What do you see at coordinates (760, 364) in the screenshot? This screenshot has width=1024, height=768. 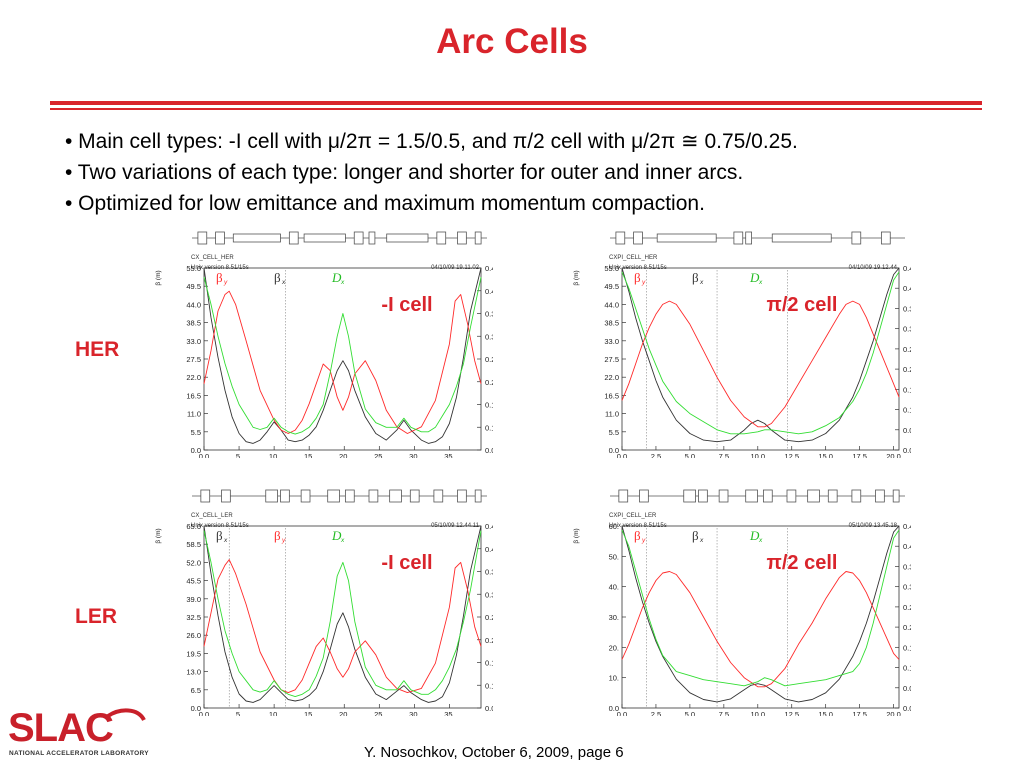 I see `her-pi-half-series-y` at bounding box center [760, 364].